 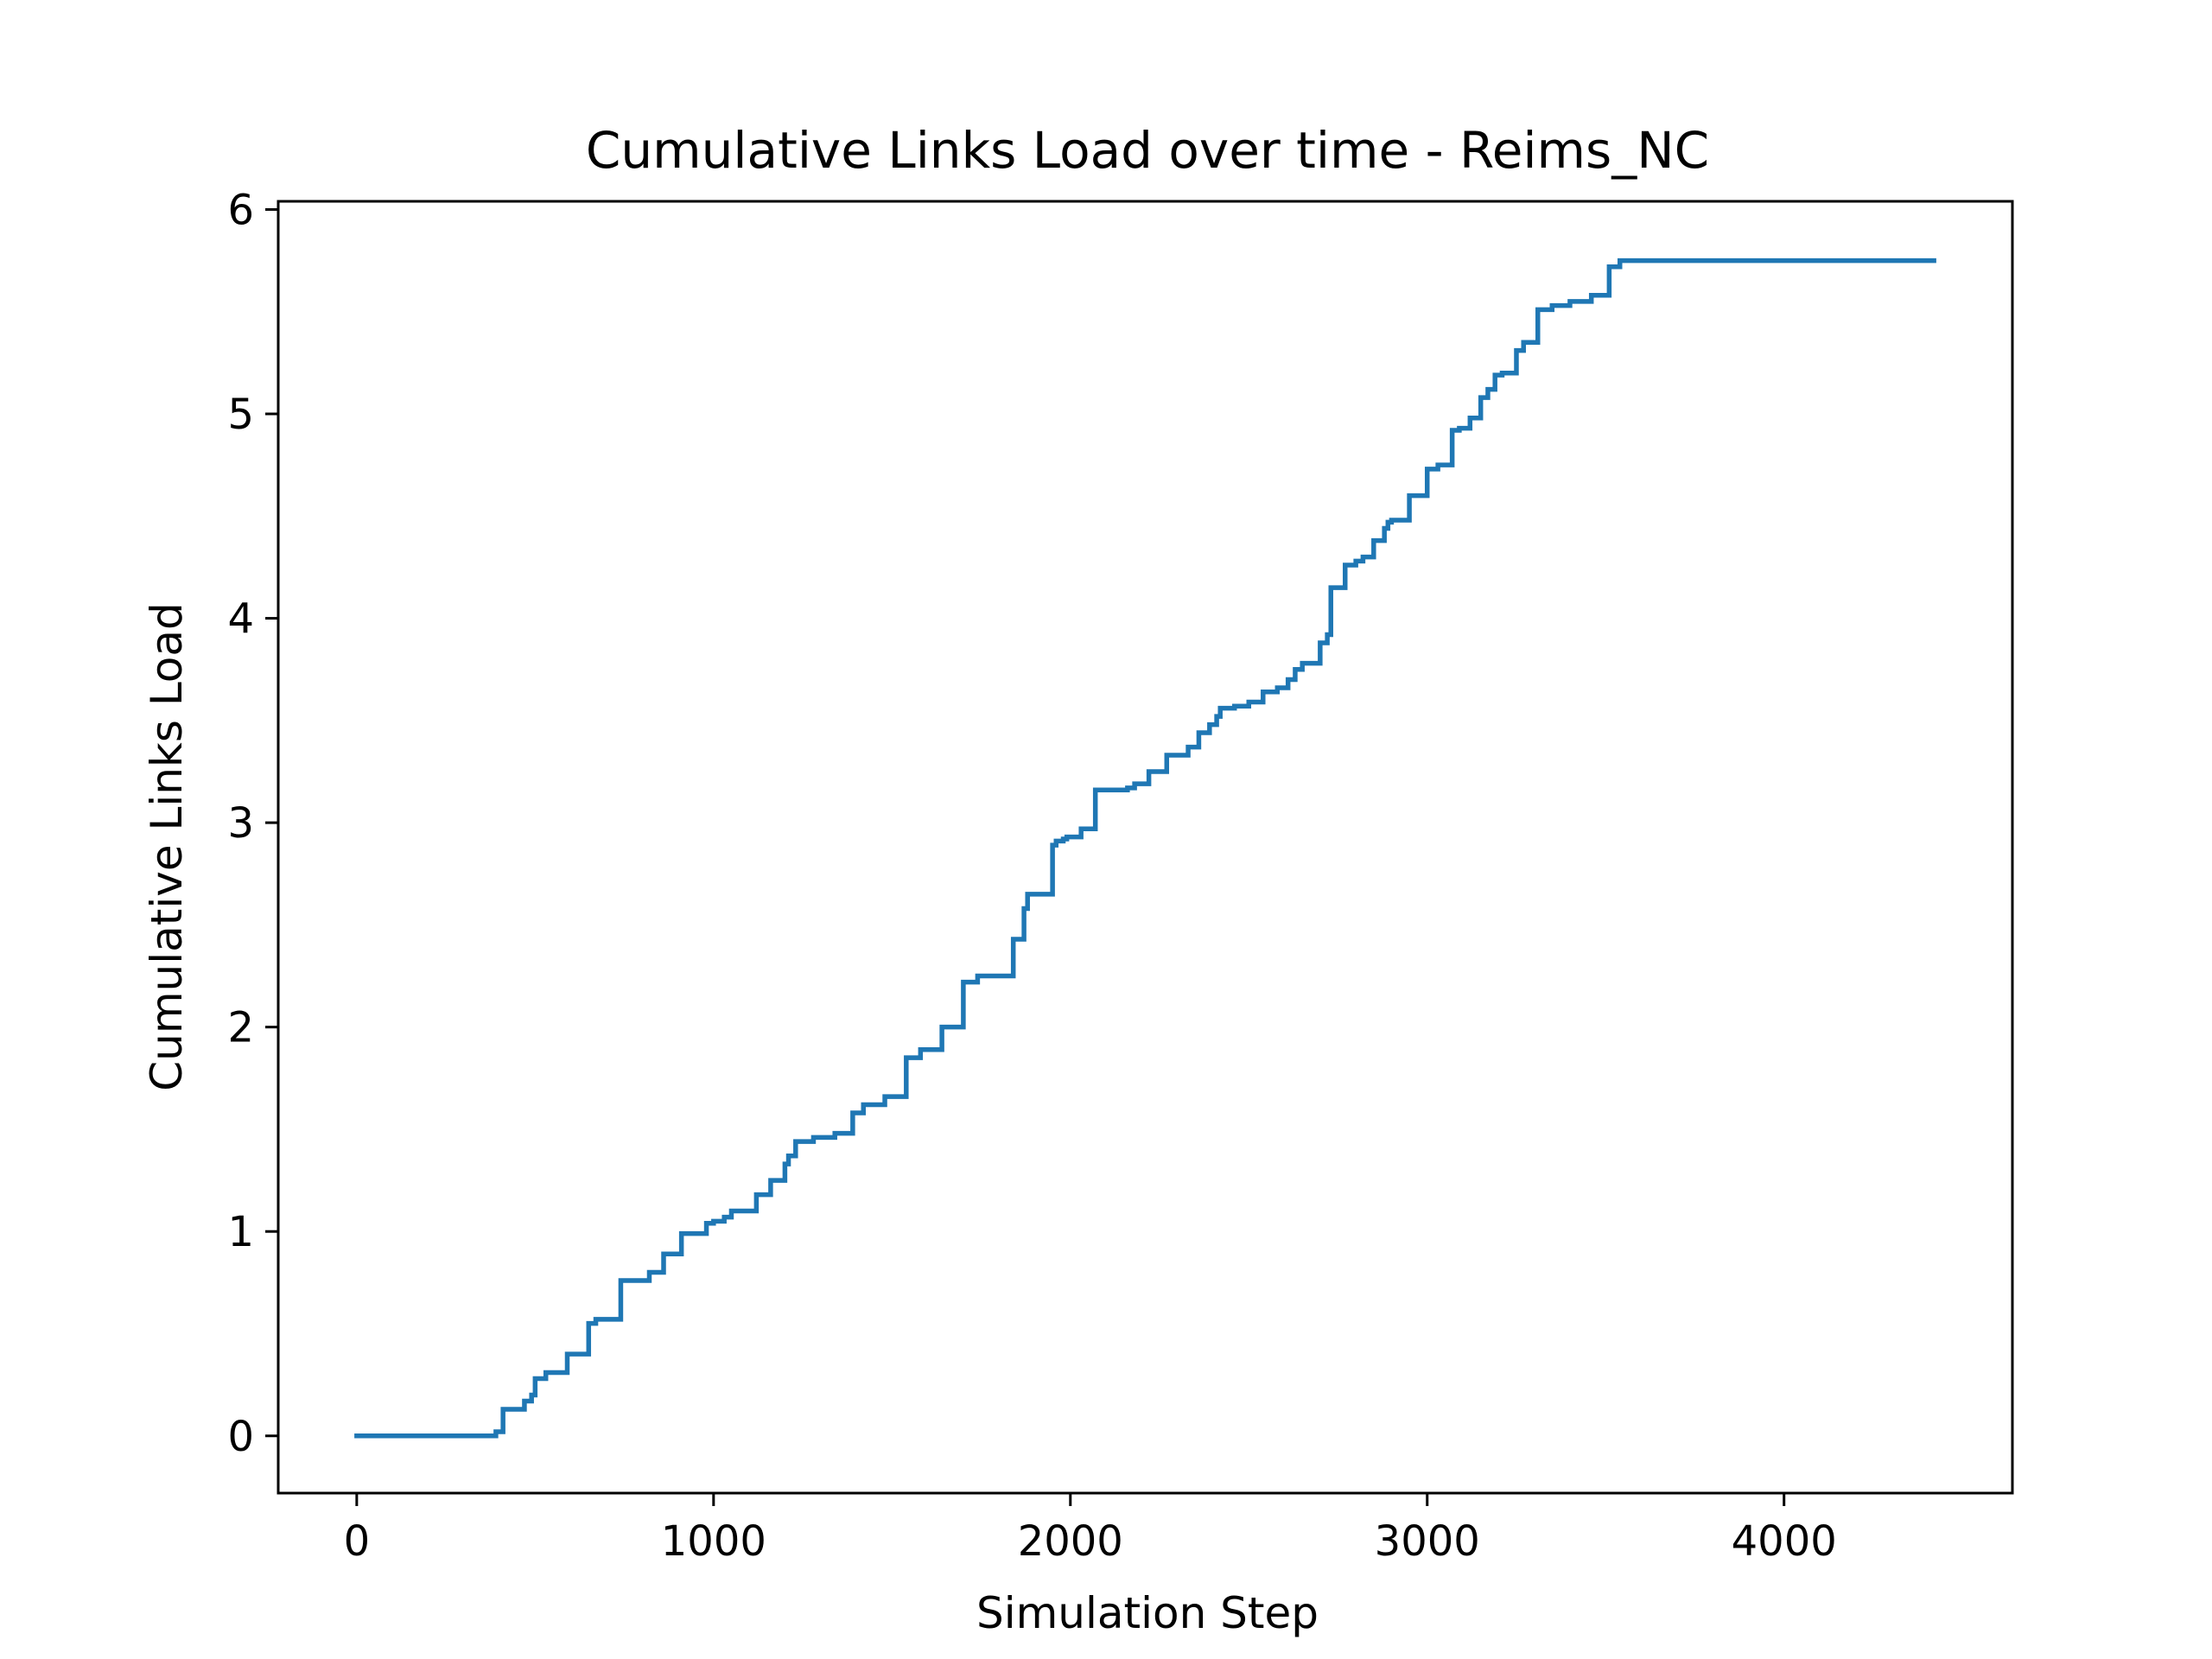 I want to click on y-tick-label: 3, so click(x=240, y=823).